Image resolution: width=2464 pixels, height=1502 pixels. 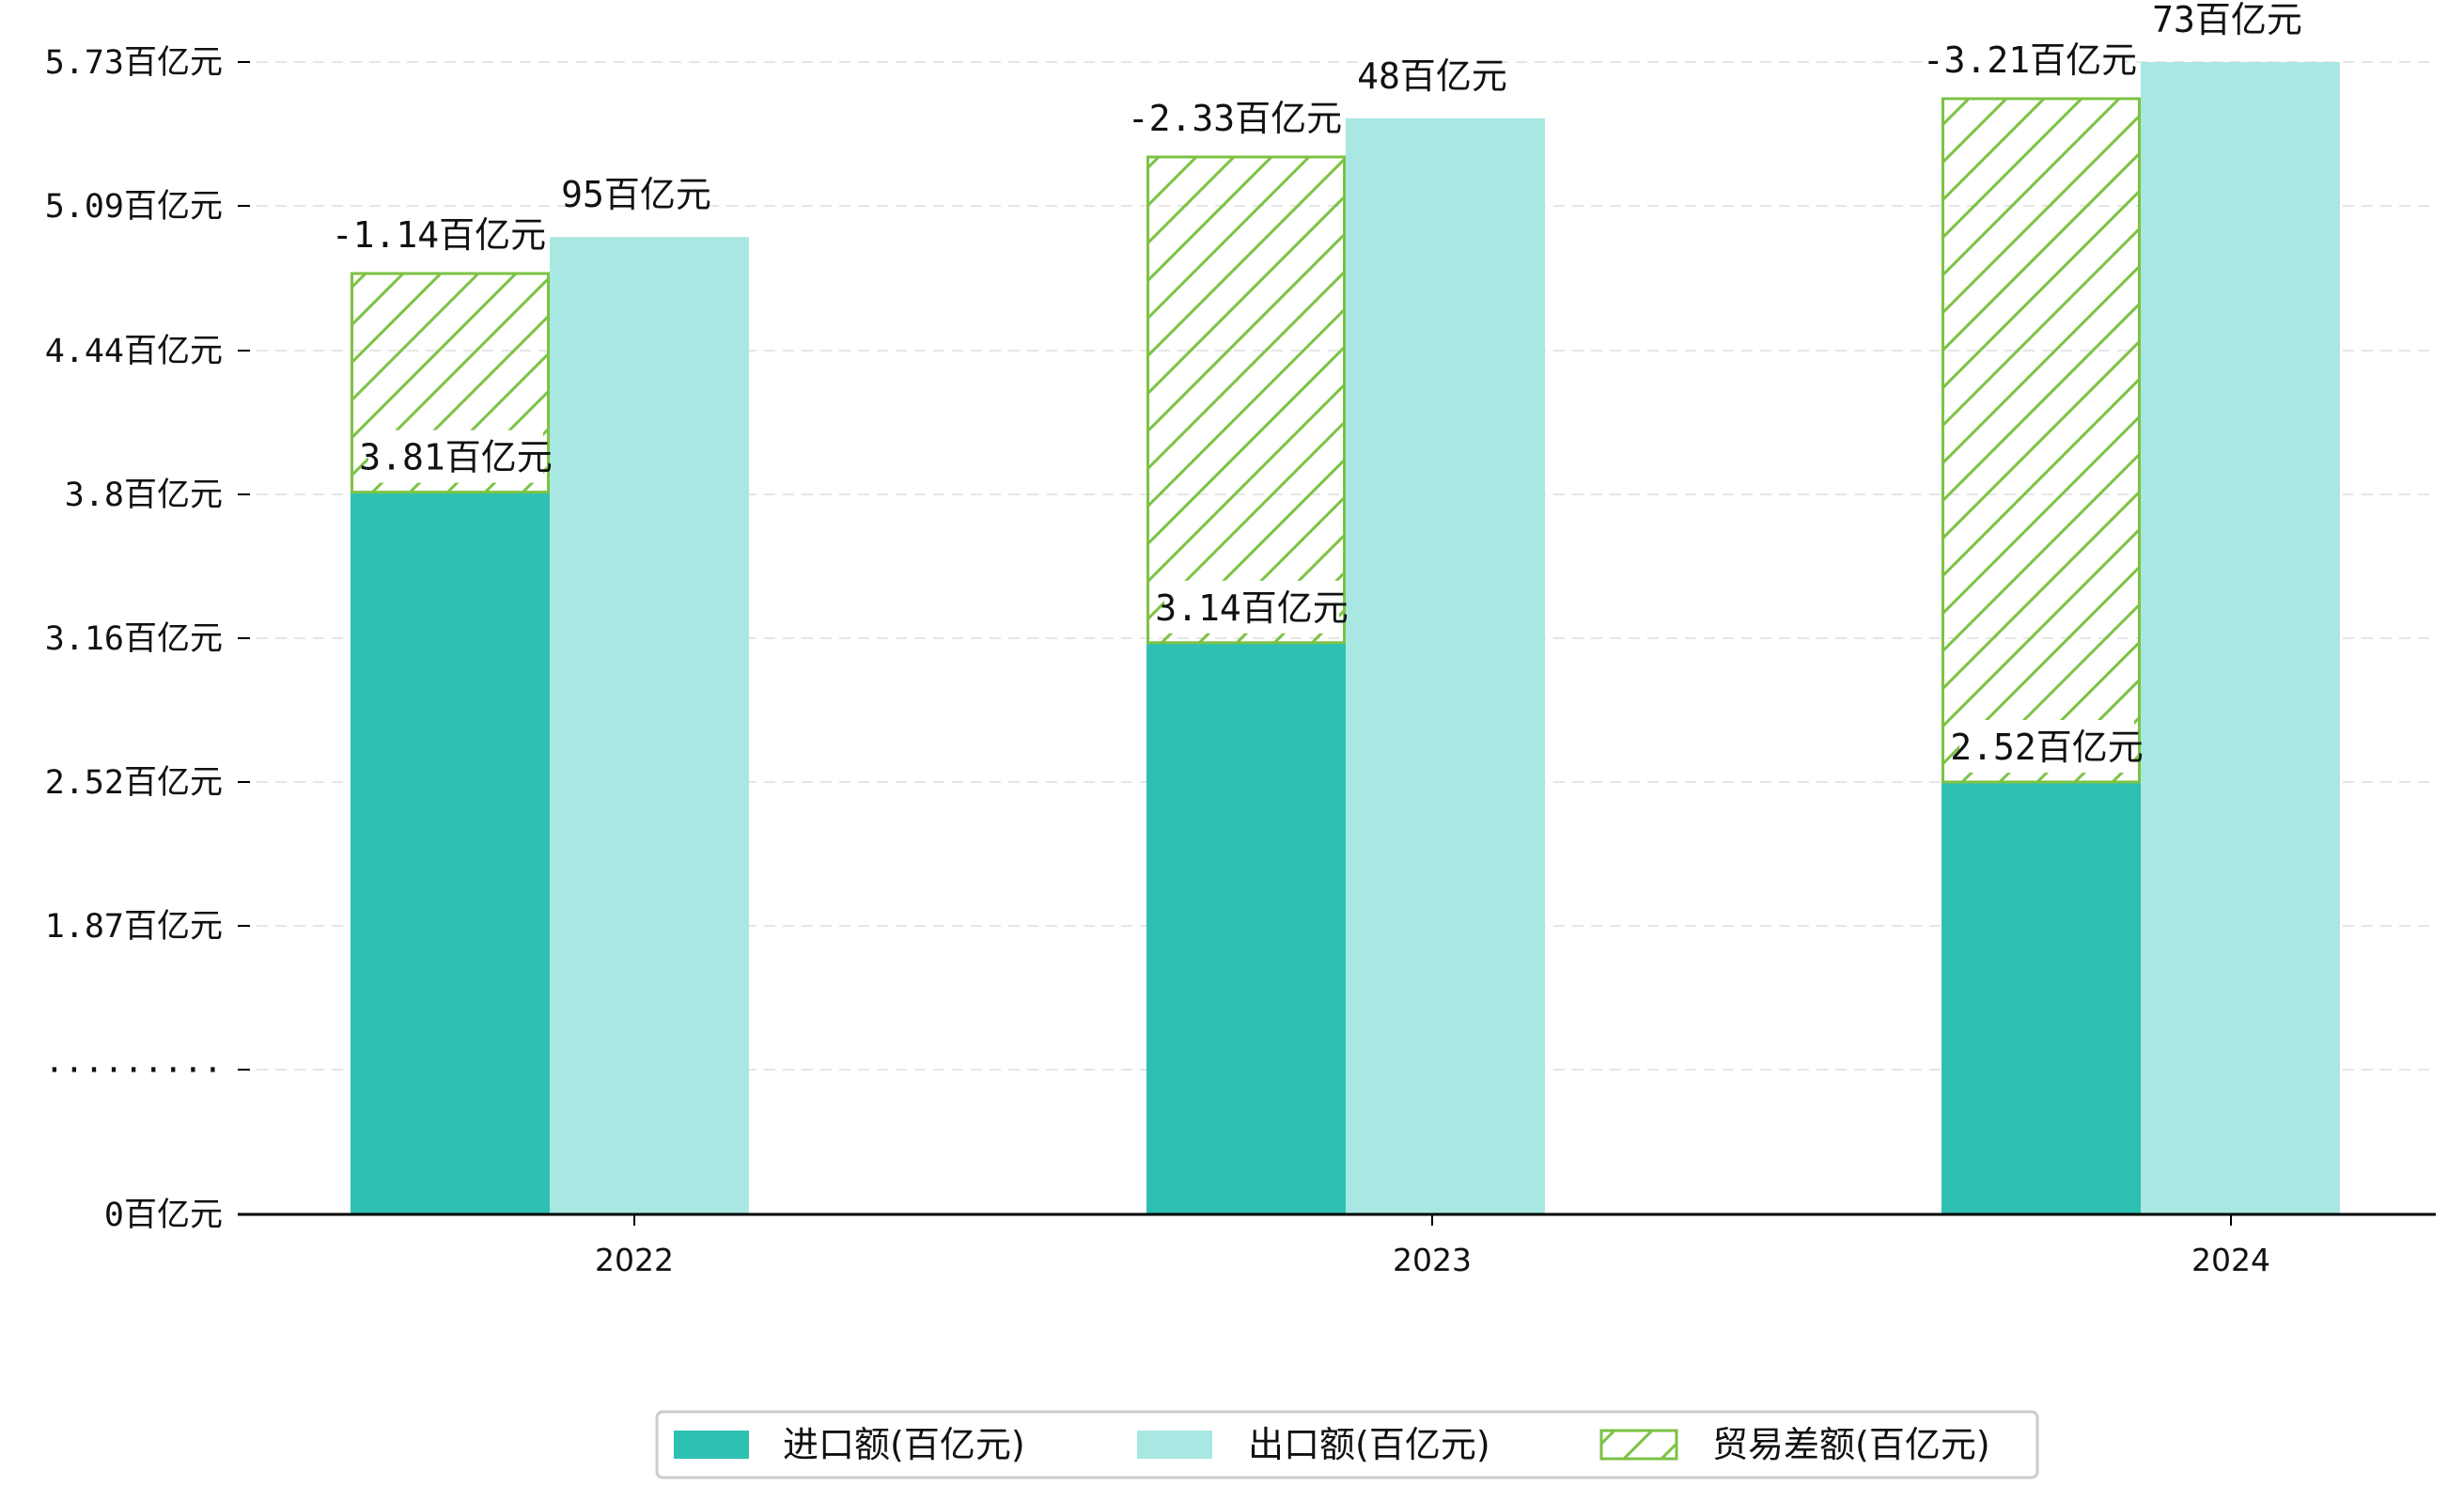 I want to click on data-label-import-2023-bg, so click(x=1251, y=607).